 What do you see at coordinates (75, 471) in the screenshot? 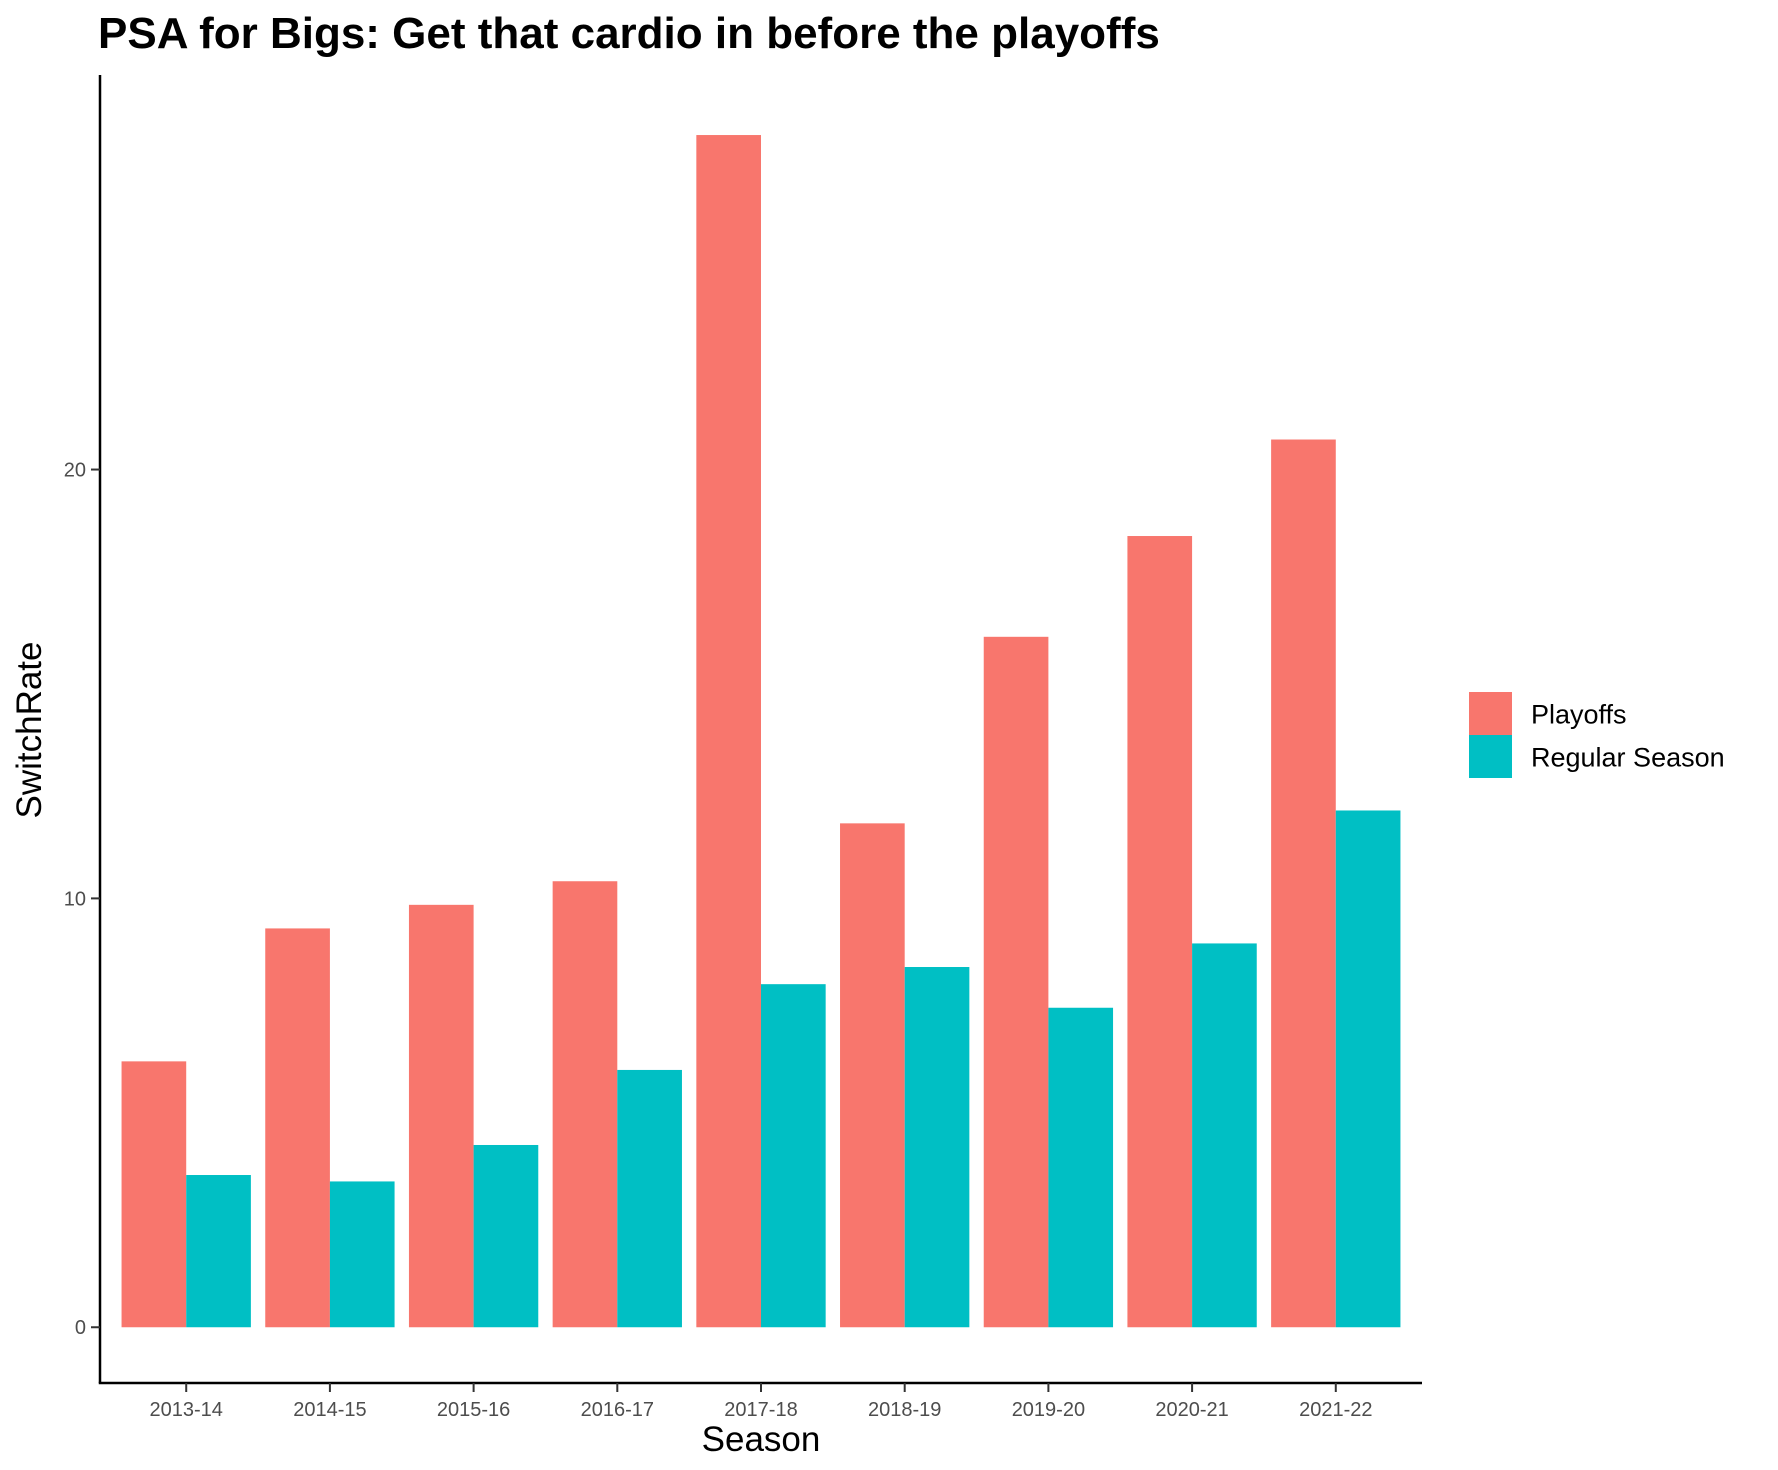
I see `y-tick-label: 20` at bounding box center [75, 471].